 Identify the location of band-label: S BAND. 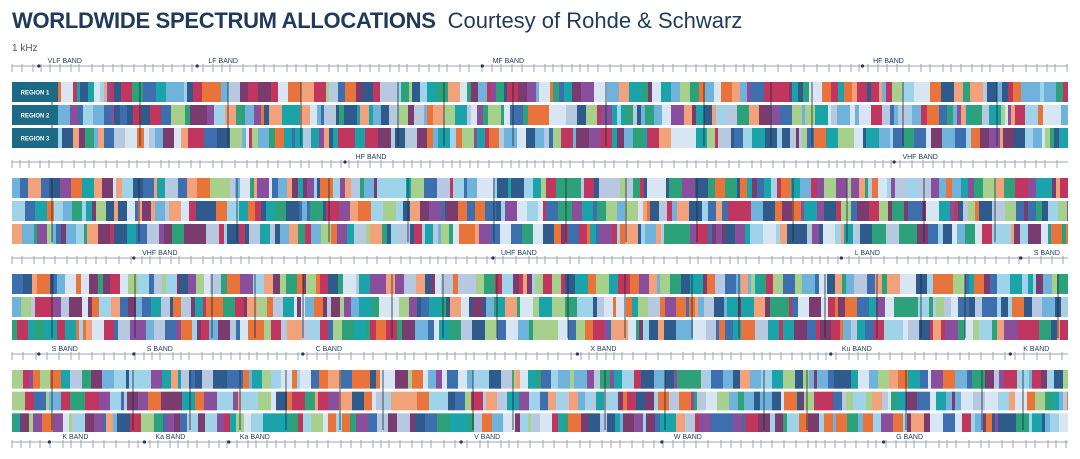
(65, 349).